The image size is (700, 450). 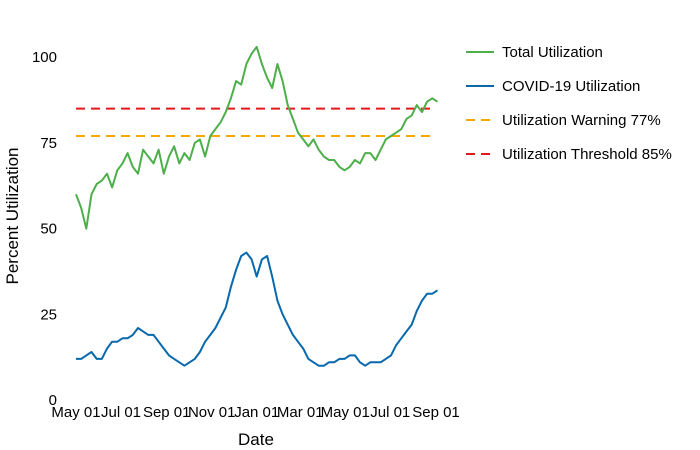 I want to click on y-tick-label-4: 100, so click(x=44, y=57).